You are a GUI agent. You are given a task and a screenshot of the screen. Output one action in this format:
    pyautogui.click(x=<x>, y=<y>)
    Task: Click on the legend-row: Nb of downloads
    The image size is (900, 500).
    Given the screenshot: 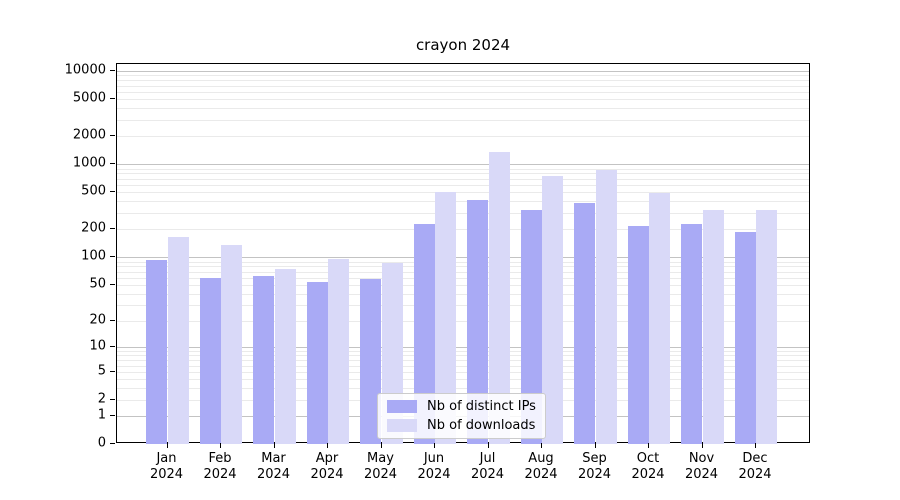 What is the action you would take?
    pyautogui.click(x=461, y=425)
    